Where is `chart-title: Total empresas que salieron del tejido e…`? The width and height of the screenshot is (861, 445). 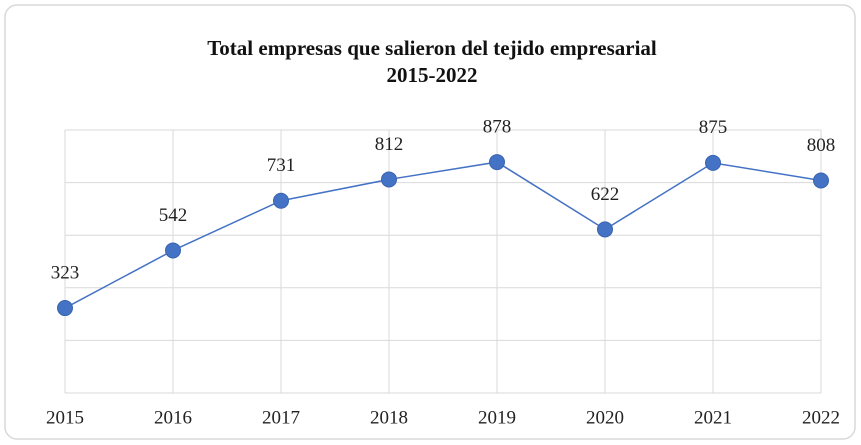
chart-title: Total empresas que salieron del tejido e… is located at coordinates (432, 48).